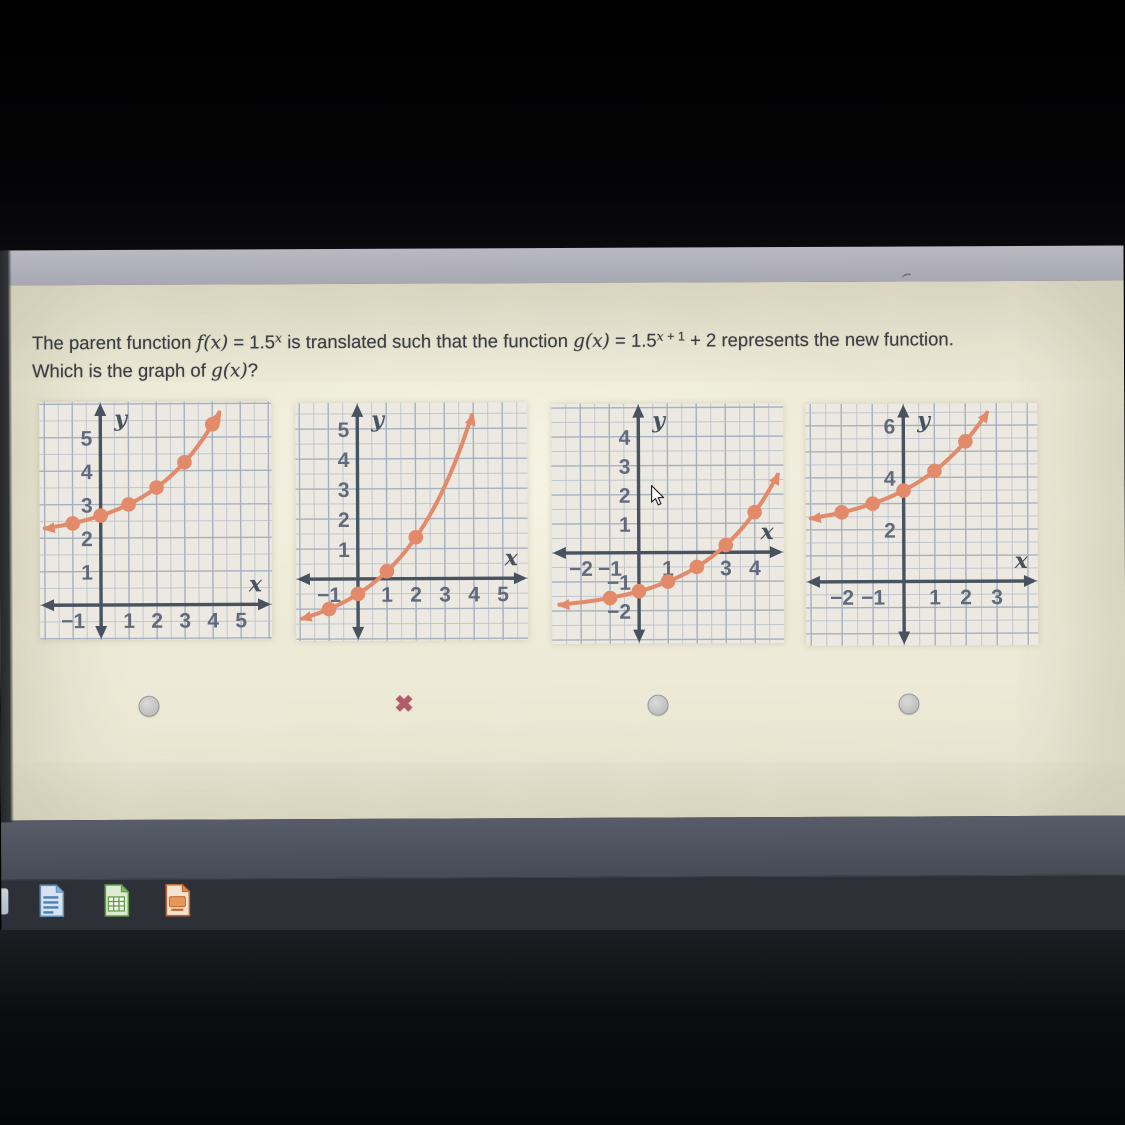  What do you see at coordinates (633, 340) in the screenshot?
I see `g-equation: = 1.5` at bounding box center [633, 340].